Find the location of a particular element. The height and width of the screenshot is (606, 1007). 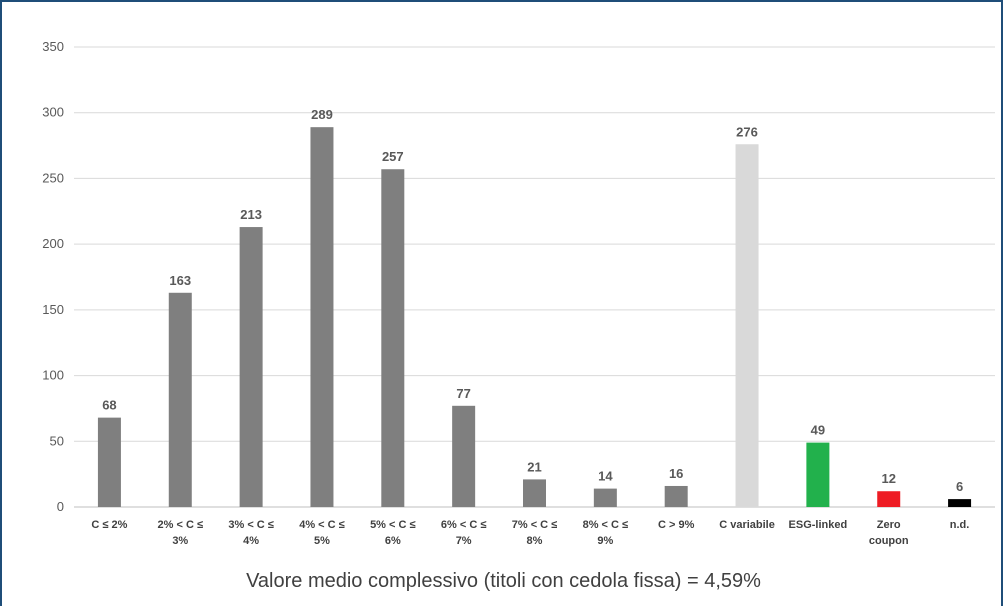

y-tick-label: 50 is located at coordinates (57, 440).